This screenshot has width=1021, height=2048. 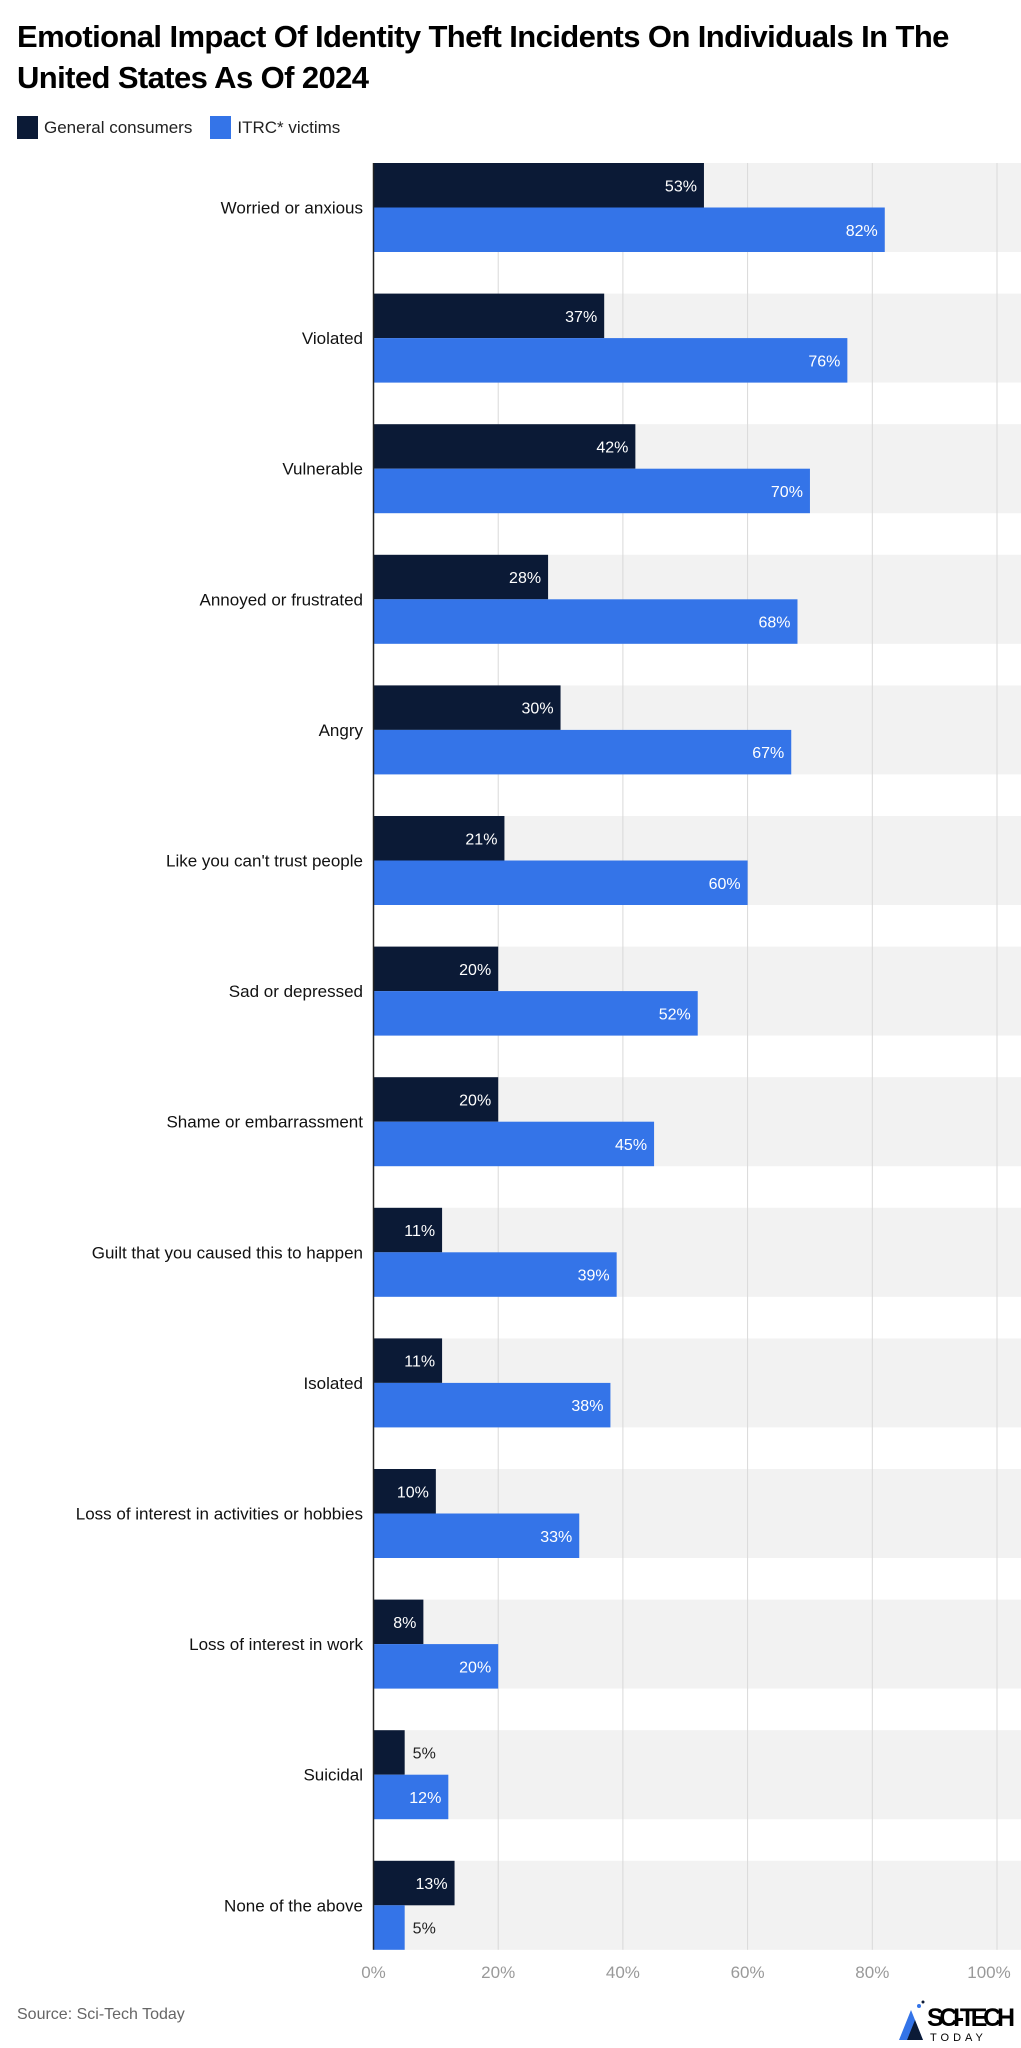 What do you see at coordinates (432, 1884) in the screenshot?
I see `data-label: 13%` at bounding box center [432, 1884].